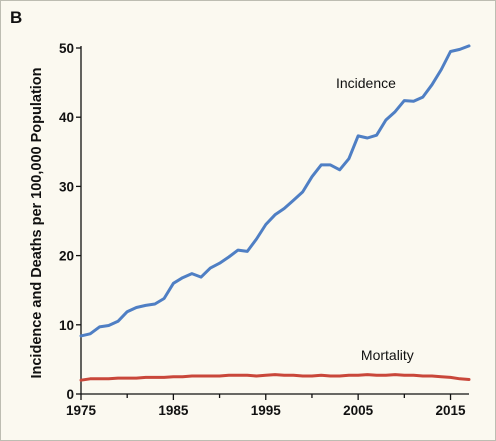 This screenshot has width=496, height=441. I want to click on x-tick-label: 2015, so click(451, 410).